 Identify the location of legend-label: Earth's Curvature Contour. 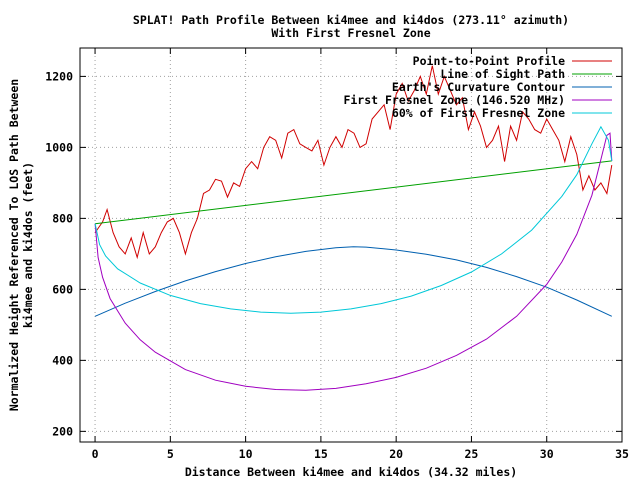
(478, 87).